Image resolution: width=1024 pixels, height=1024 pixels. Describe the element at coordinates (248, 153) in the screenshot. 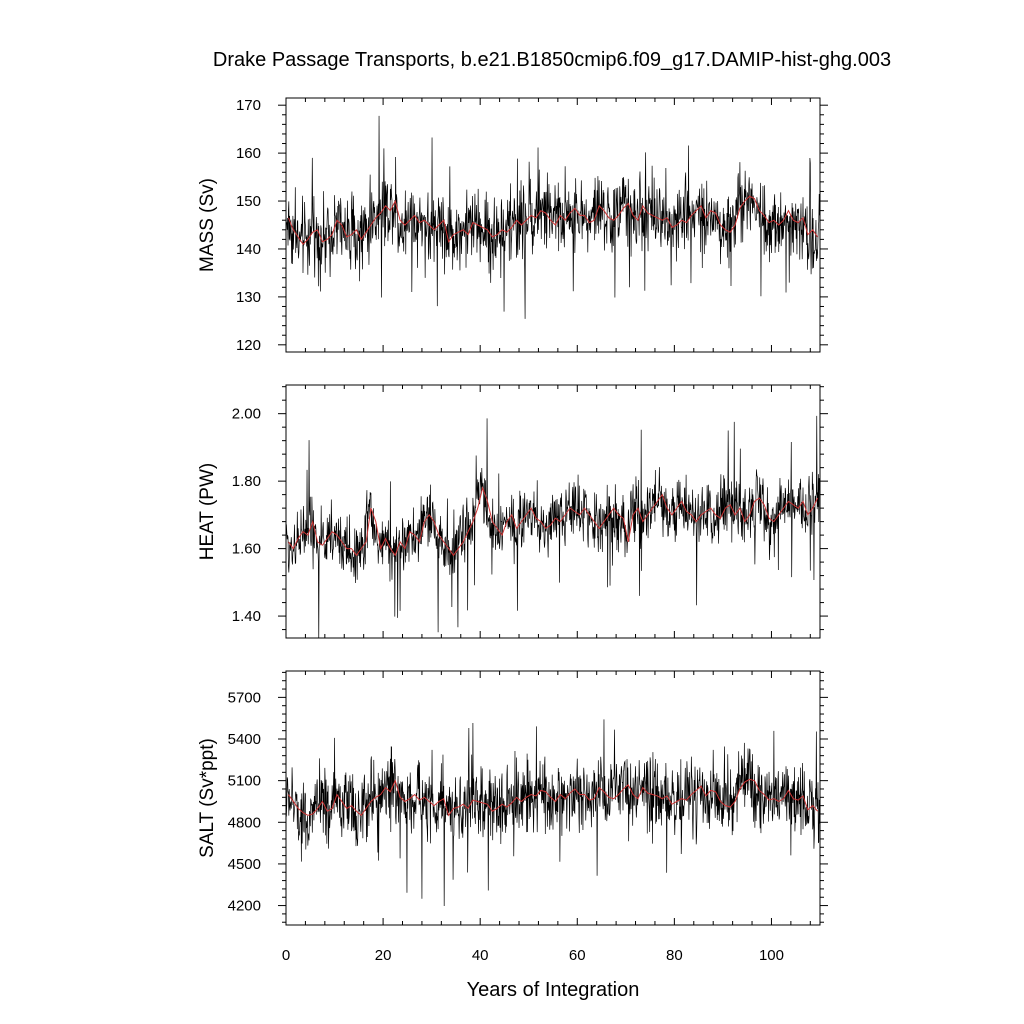

I see `y-tick-label: 160` at that location.